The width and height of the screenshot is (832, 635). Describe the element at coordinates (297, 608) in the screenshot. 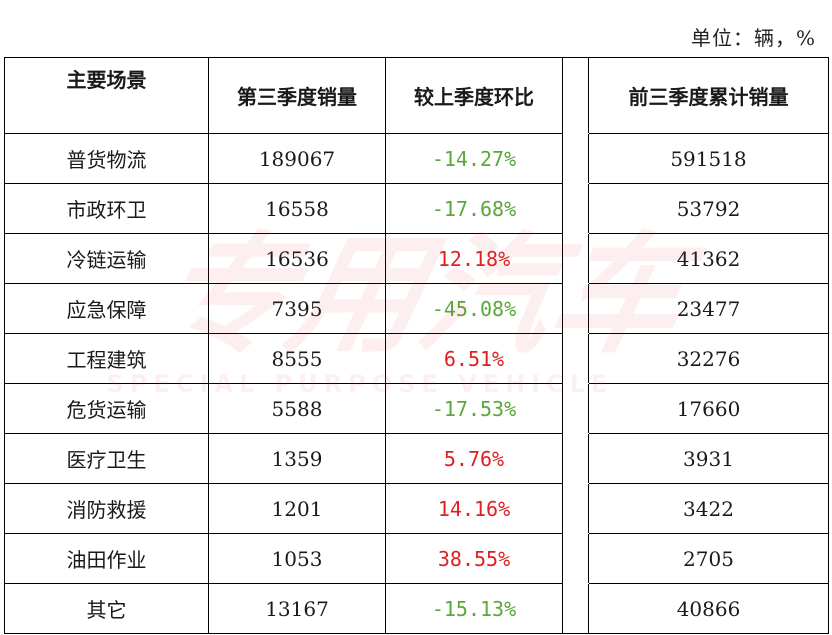

I see `cell-q3-sales: 13167` at that location.